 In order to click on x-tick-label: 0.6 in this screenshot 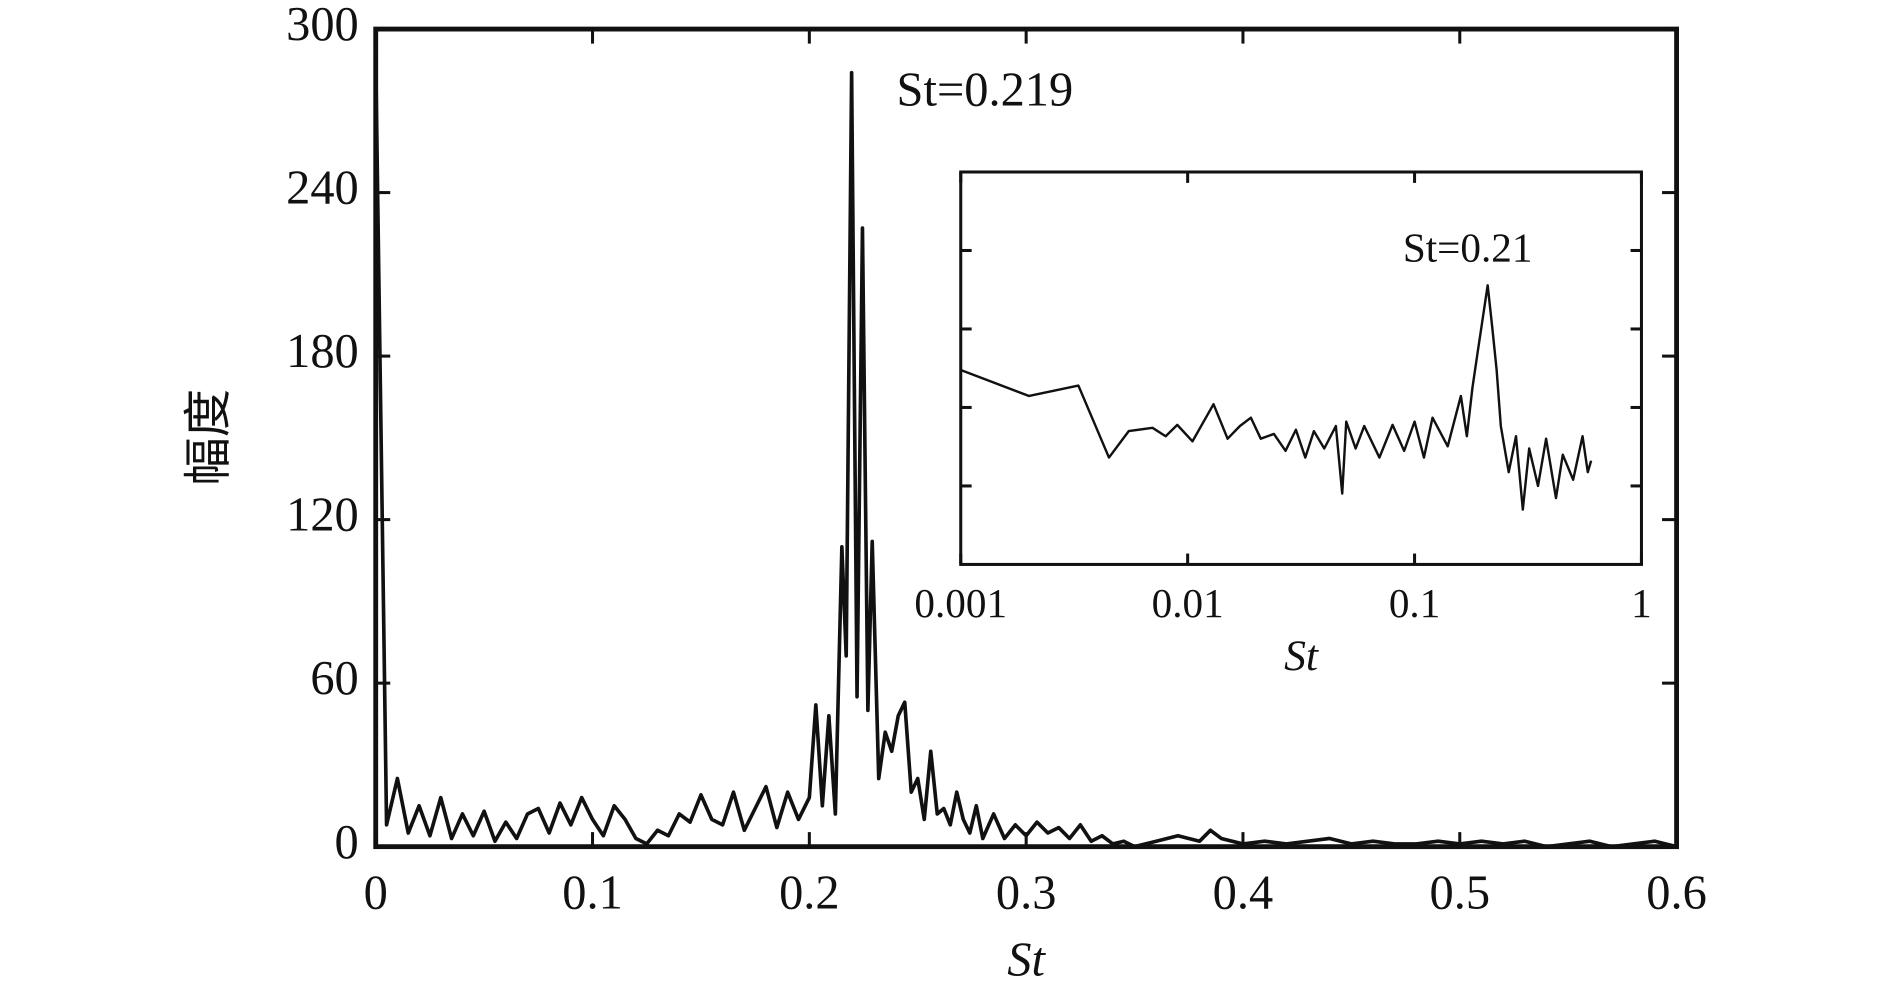, I will do `click(1676, 893)`.